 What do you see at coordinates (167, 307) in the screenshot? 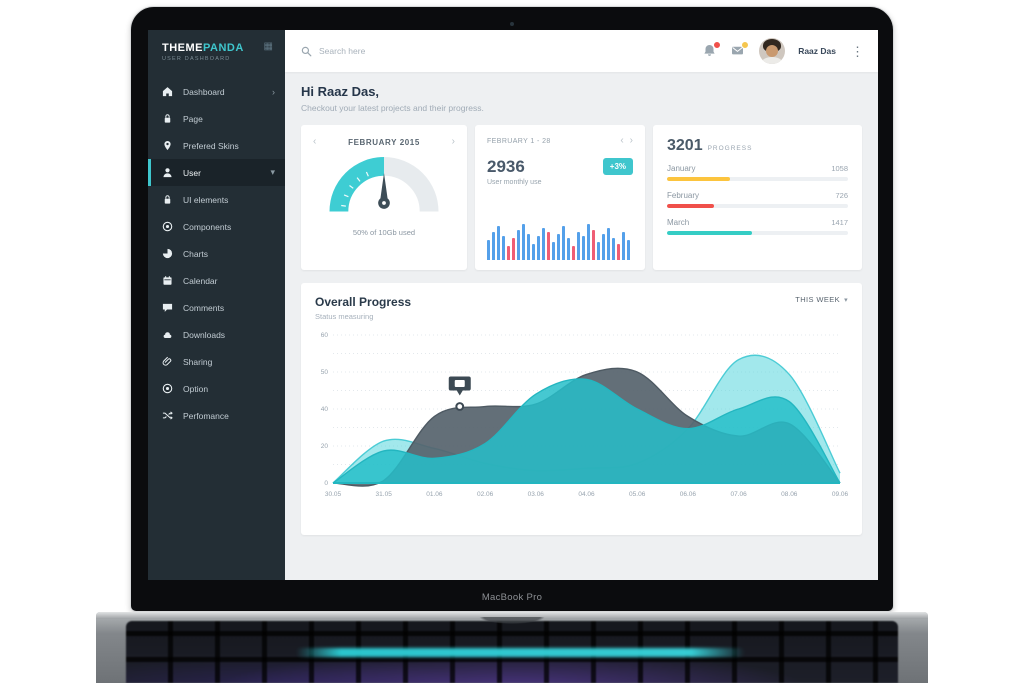
I see `comment-icon` at bounding box center [167, 307].